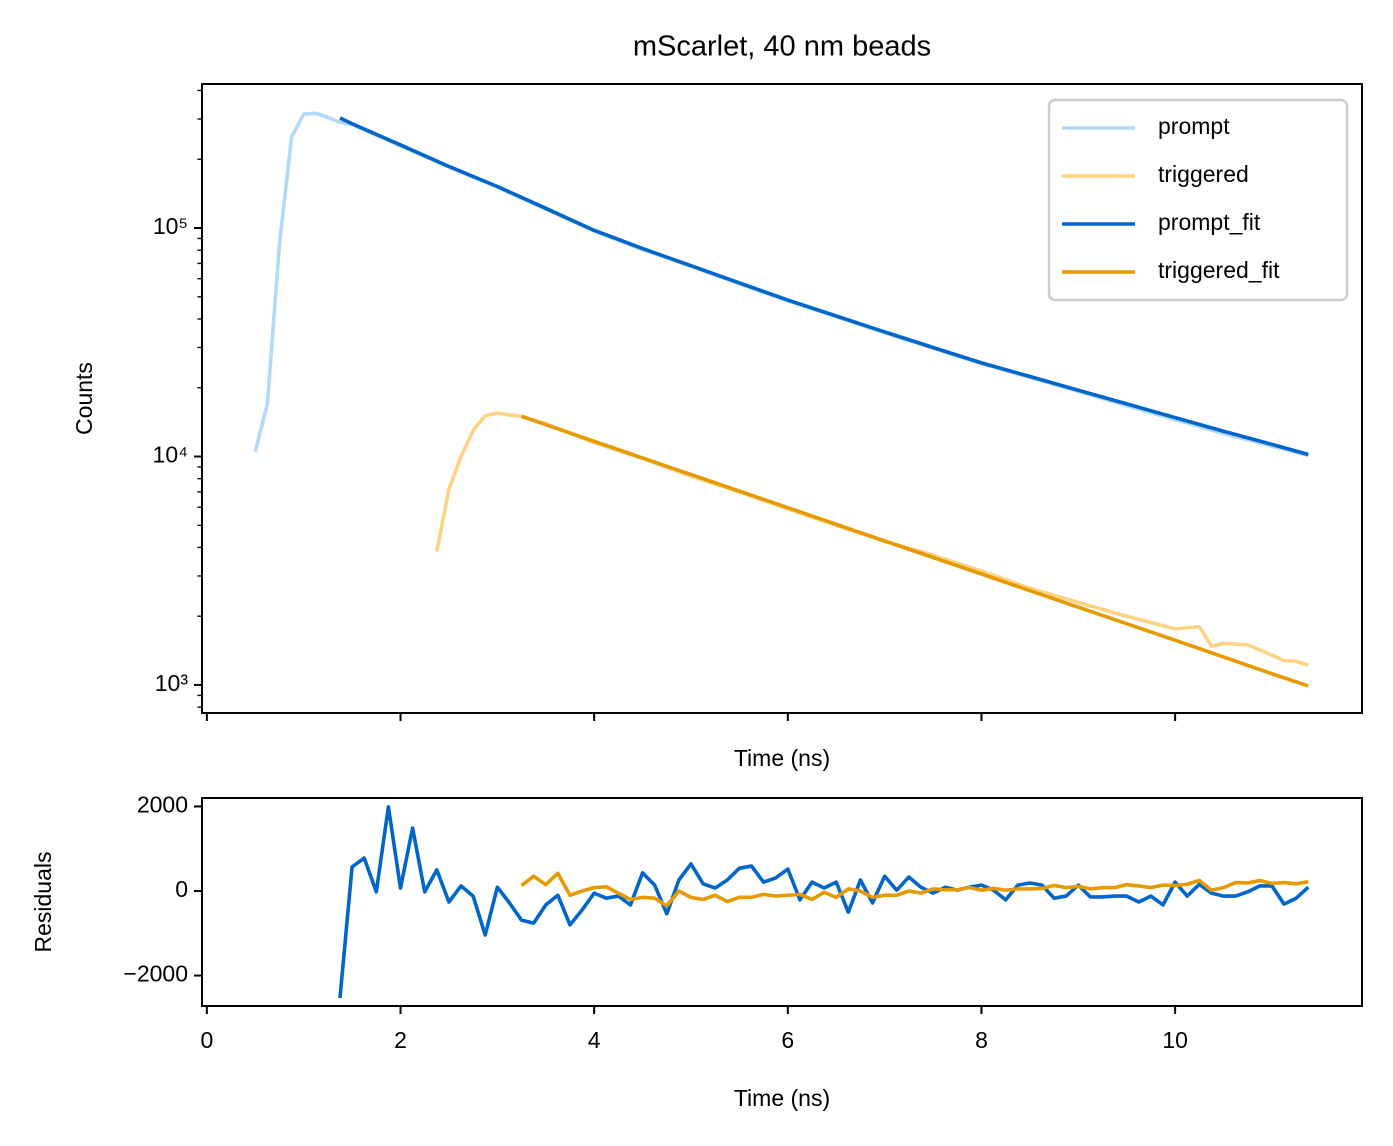 Image resolution: width=1393 pixels, height=1146 pixels. What do you see at coordinates (181, 889) in the screenshot?
I see `y-tick-label: 0` at bounding box center [181, 889].